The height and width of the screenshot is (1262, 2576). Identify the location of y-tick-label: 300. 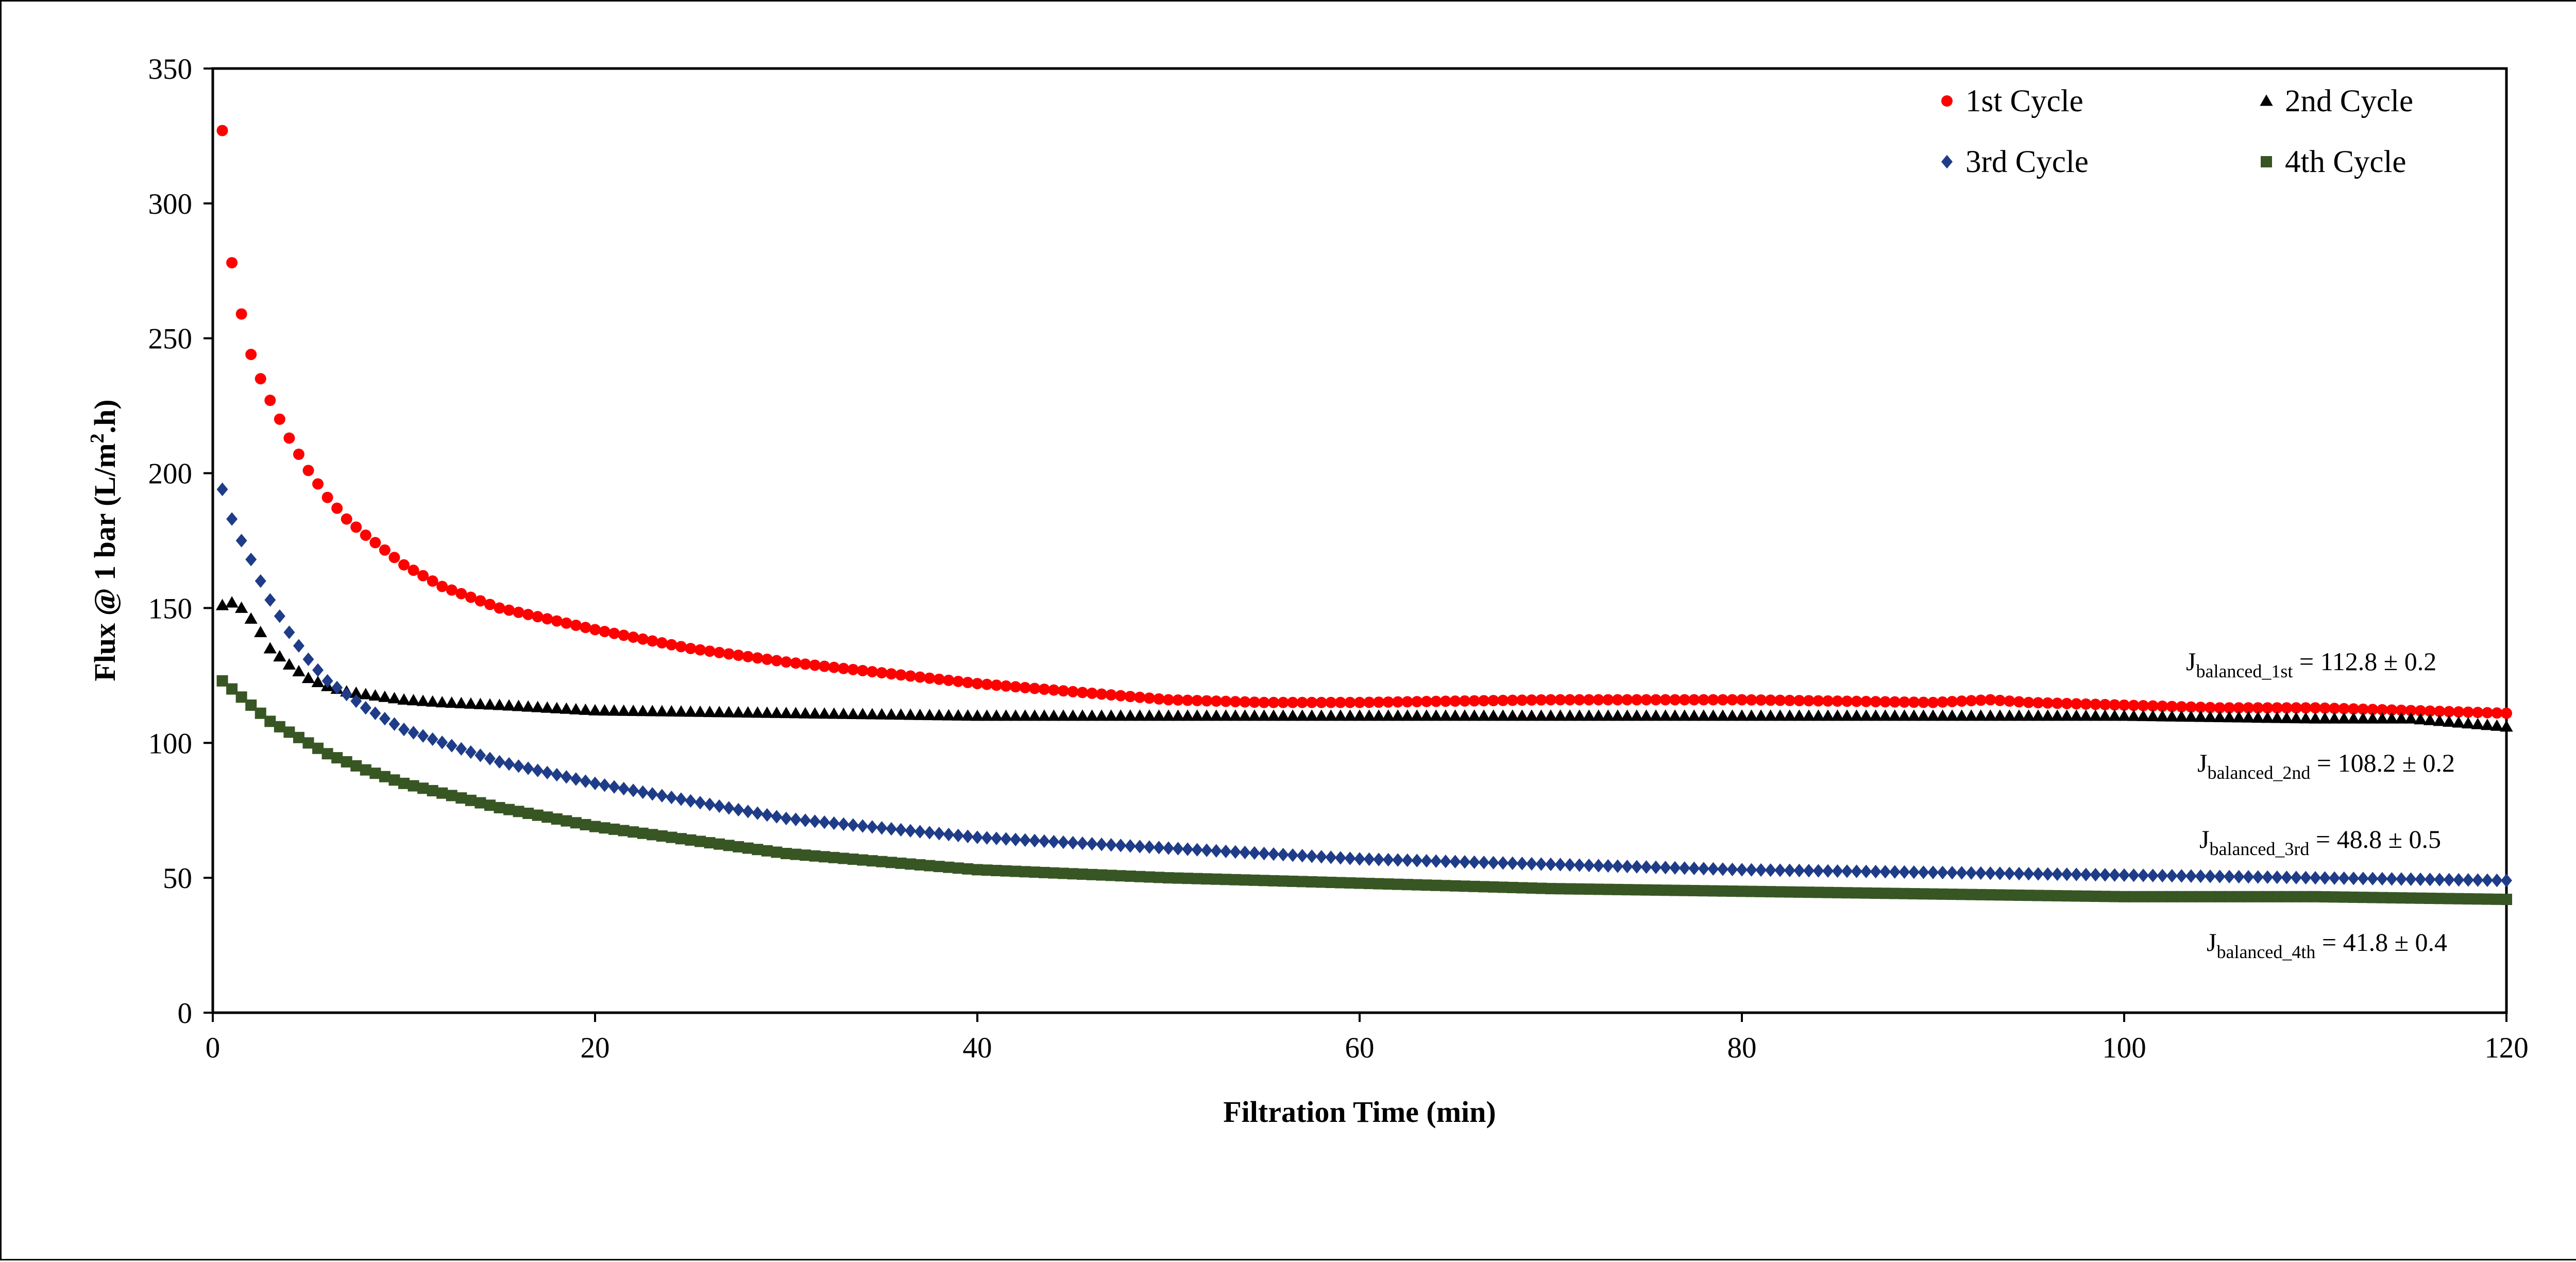
(170, 204).